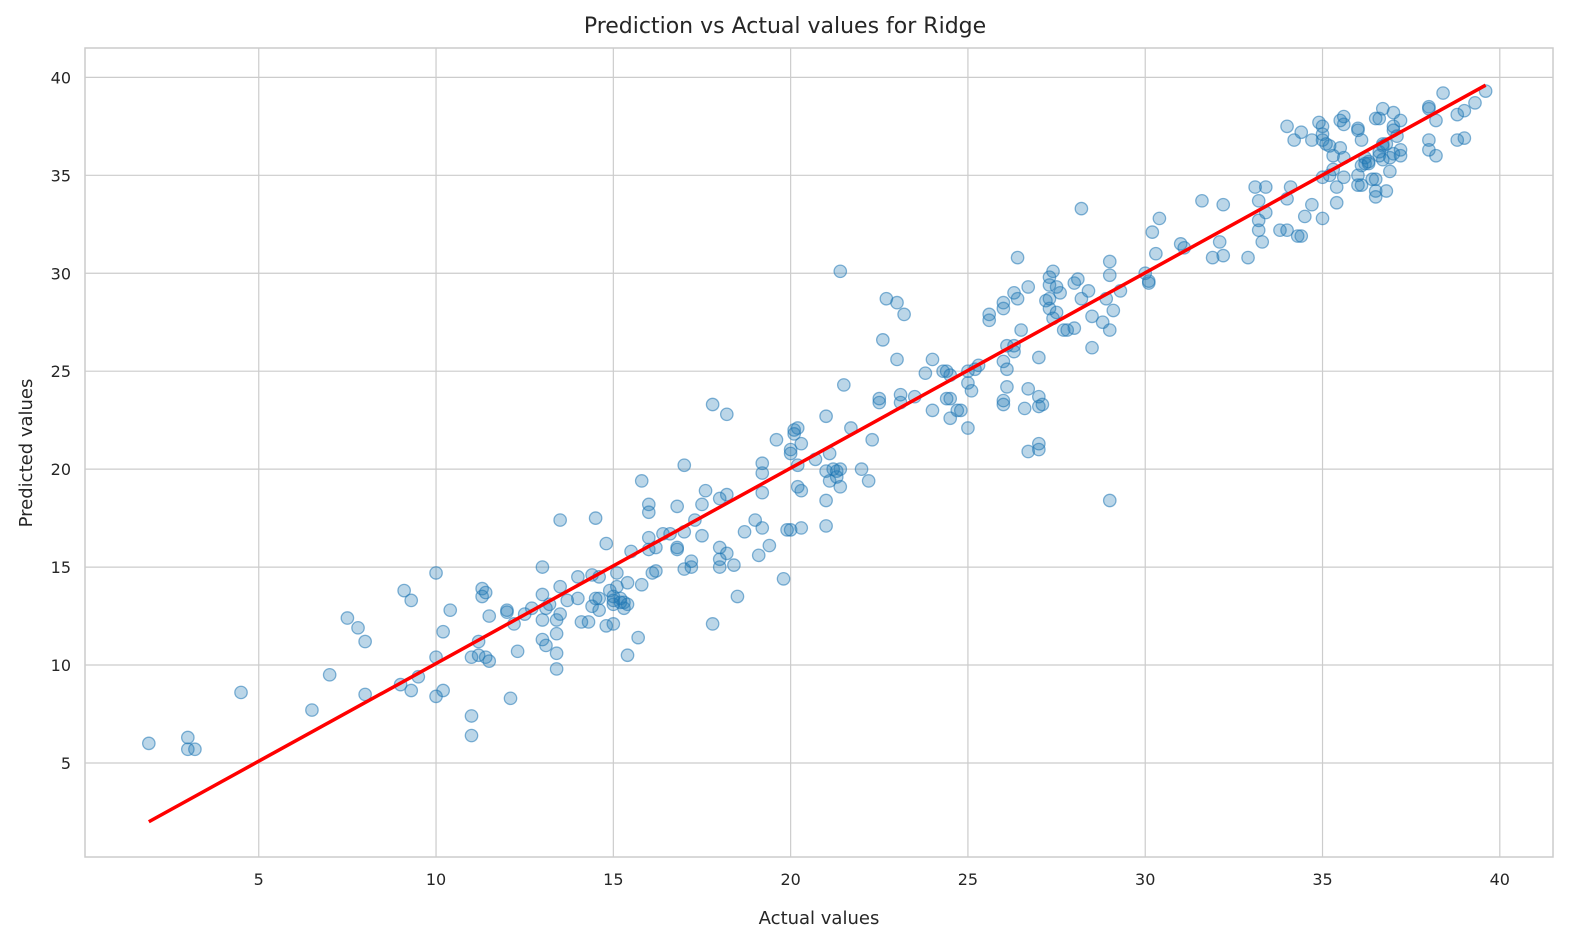  Describe the element at coordinates (61, 469) in the screenshot. I see `y-tick-label: 20` at that location.